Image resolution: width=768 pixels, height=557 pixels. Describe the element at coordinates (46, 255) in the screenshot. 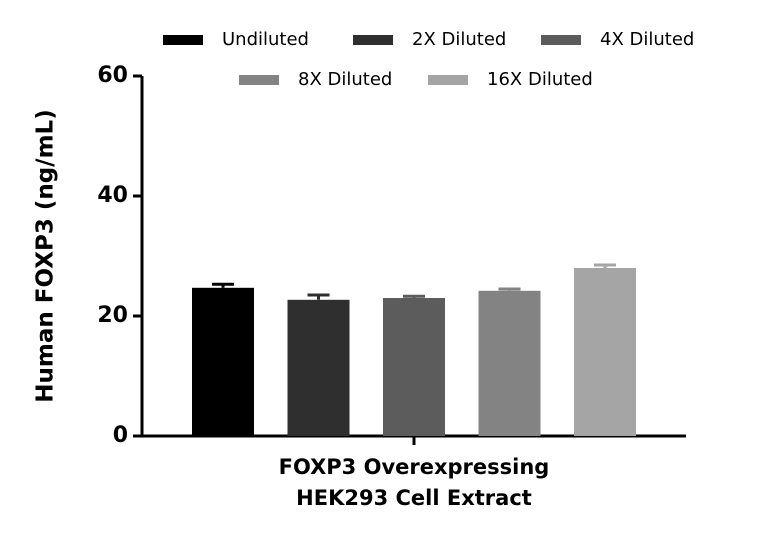

I see `y-axis-title: Human FOXP3 (ng/mL)` at that location.